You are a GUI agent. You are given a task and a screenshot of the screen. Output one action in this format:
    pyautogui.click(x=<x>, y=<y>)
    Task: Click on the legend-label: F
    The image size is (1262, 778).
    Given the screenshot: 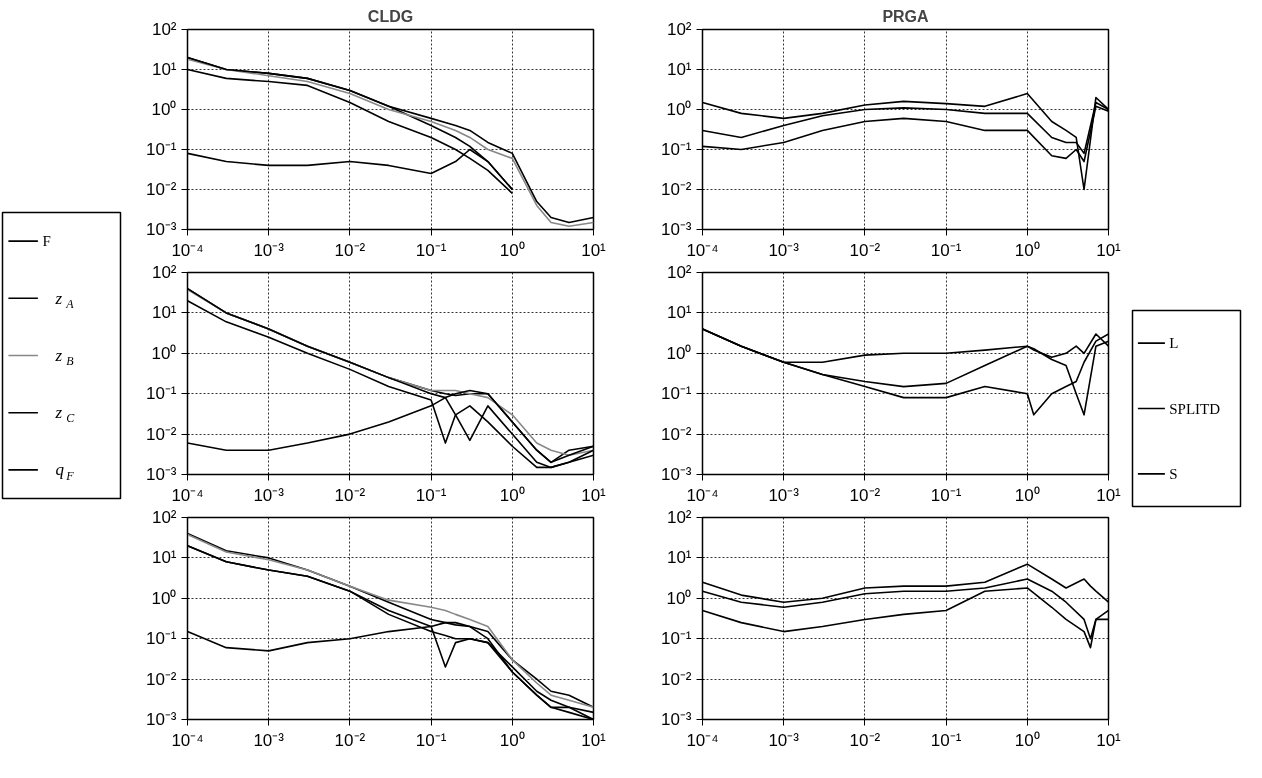 What is the action you would take?
    pyautogui.click(x=46, y=241)
    